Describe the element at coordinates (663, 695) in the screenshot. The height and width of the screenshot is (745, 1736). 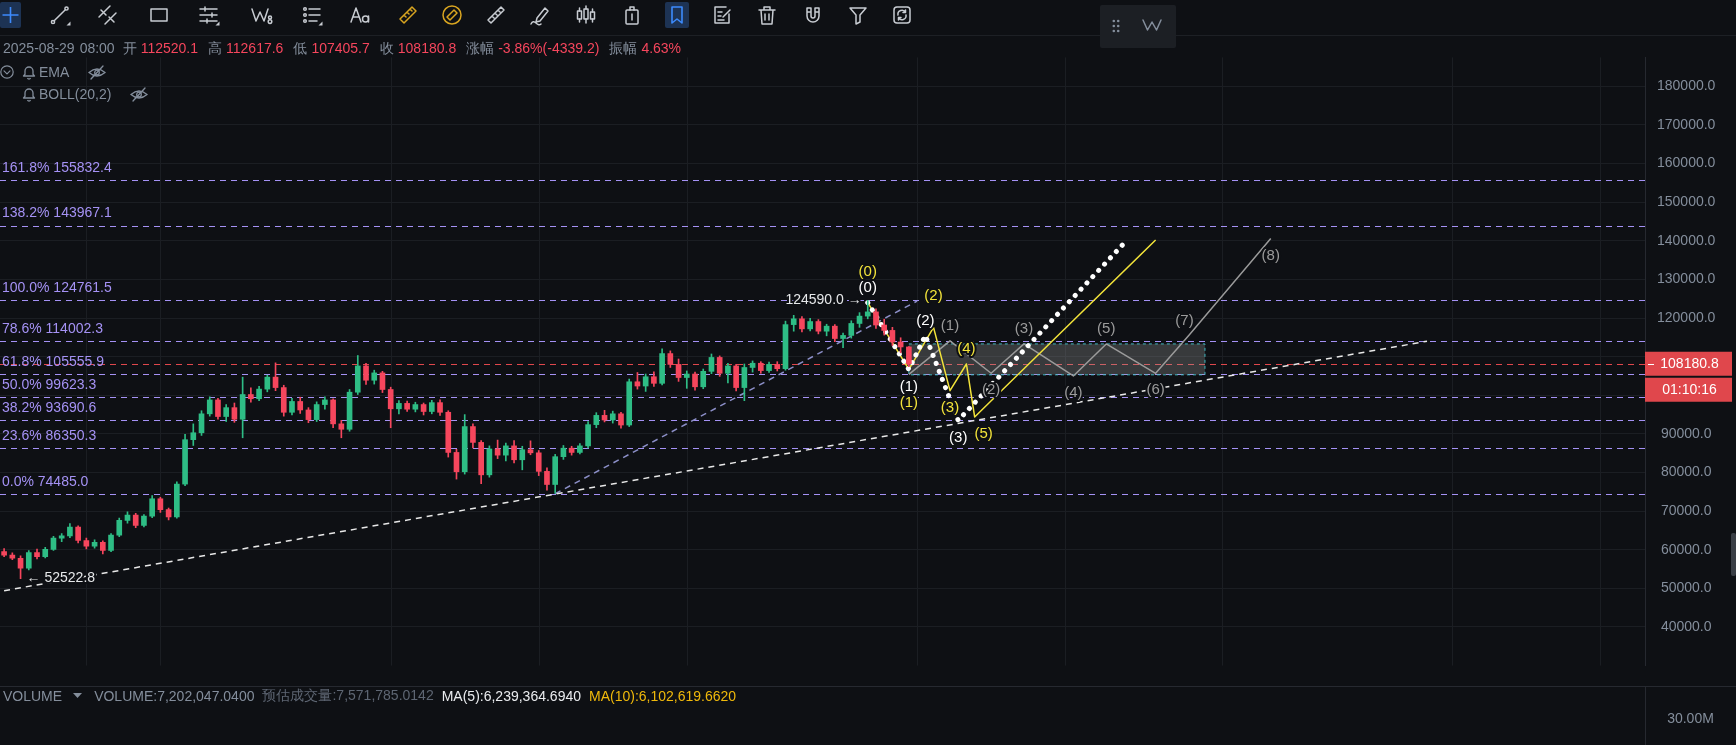
I see `text: MA(10):6,102,619.6620` at that location.